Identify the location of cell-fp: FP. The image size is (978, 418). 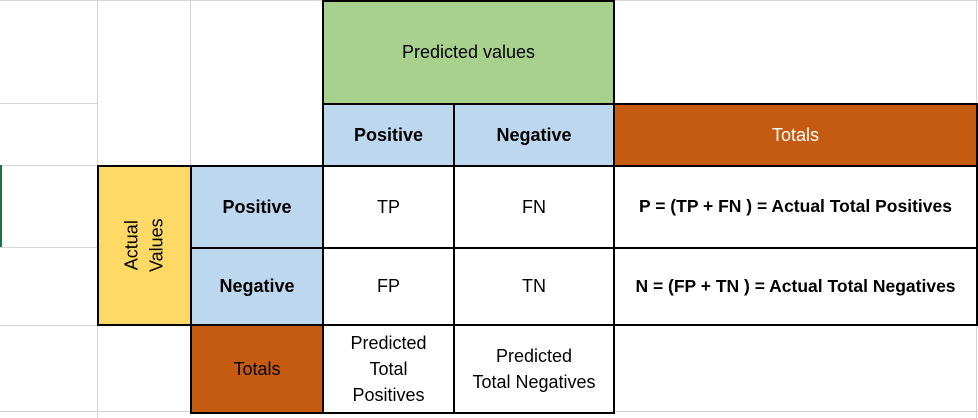
(388, 286).